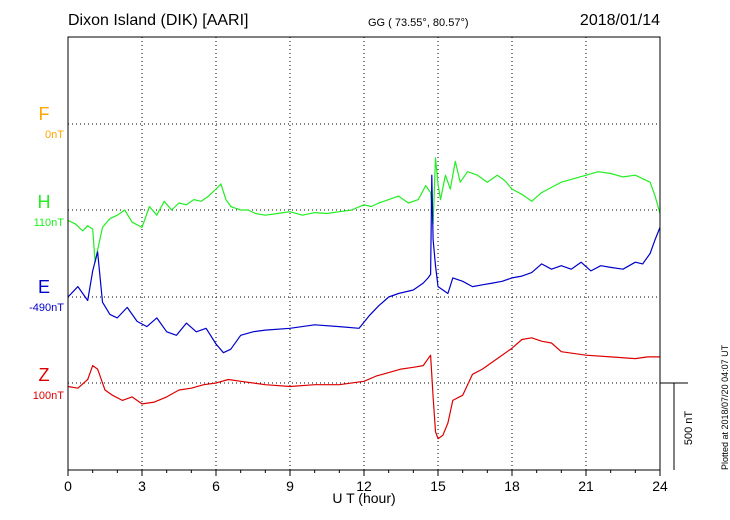  What do you see at coordinates (418, 23) in the screenshot?
I see `station-coordinates: GG ( 73.55°, 80.57°)` at bounding box center [418, 23].